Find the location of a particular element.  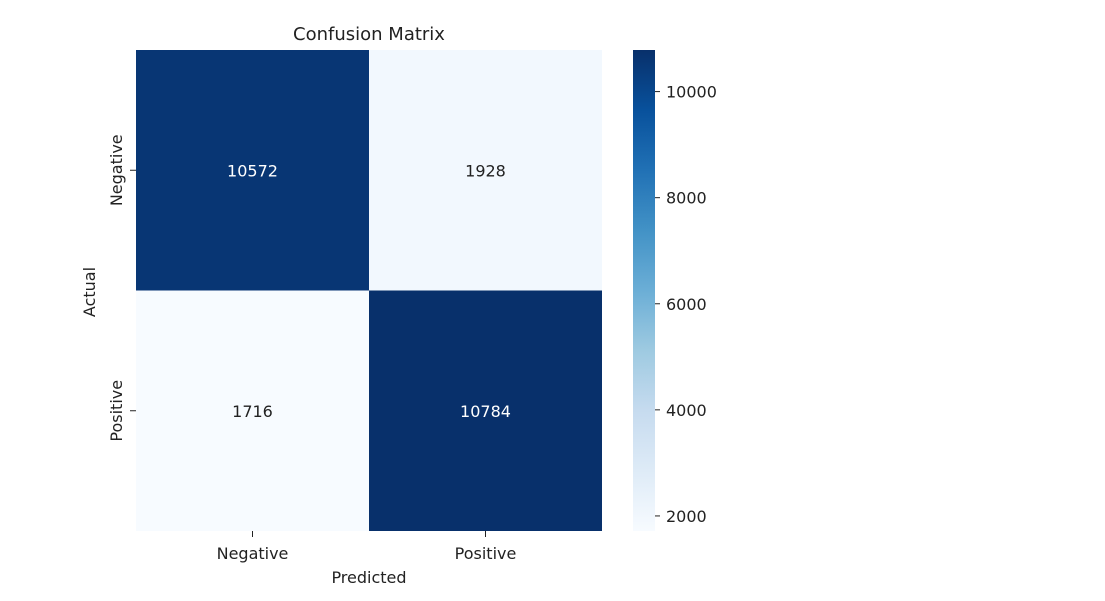

colorbar-tick-label: 10000 is located at coordinates (691, 92).